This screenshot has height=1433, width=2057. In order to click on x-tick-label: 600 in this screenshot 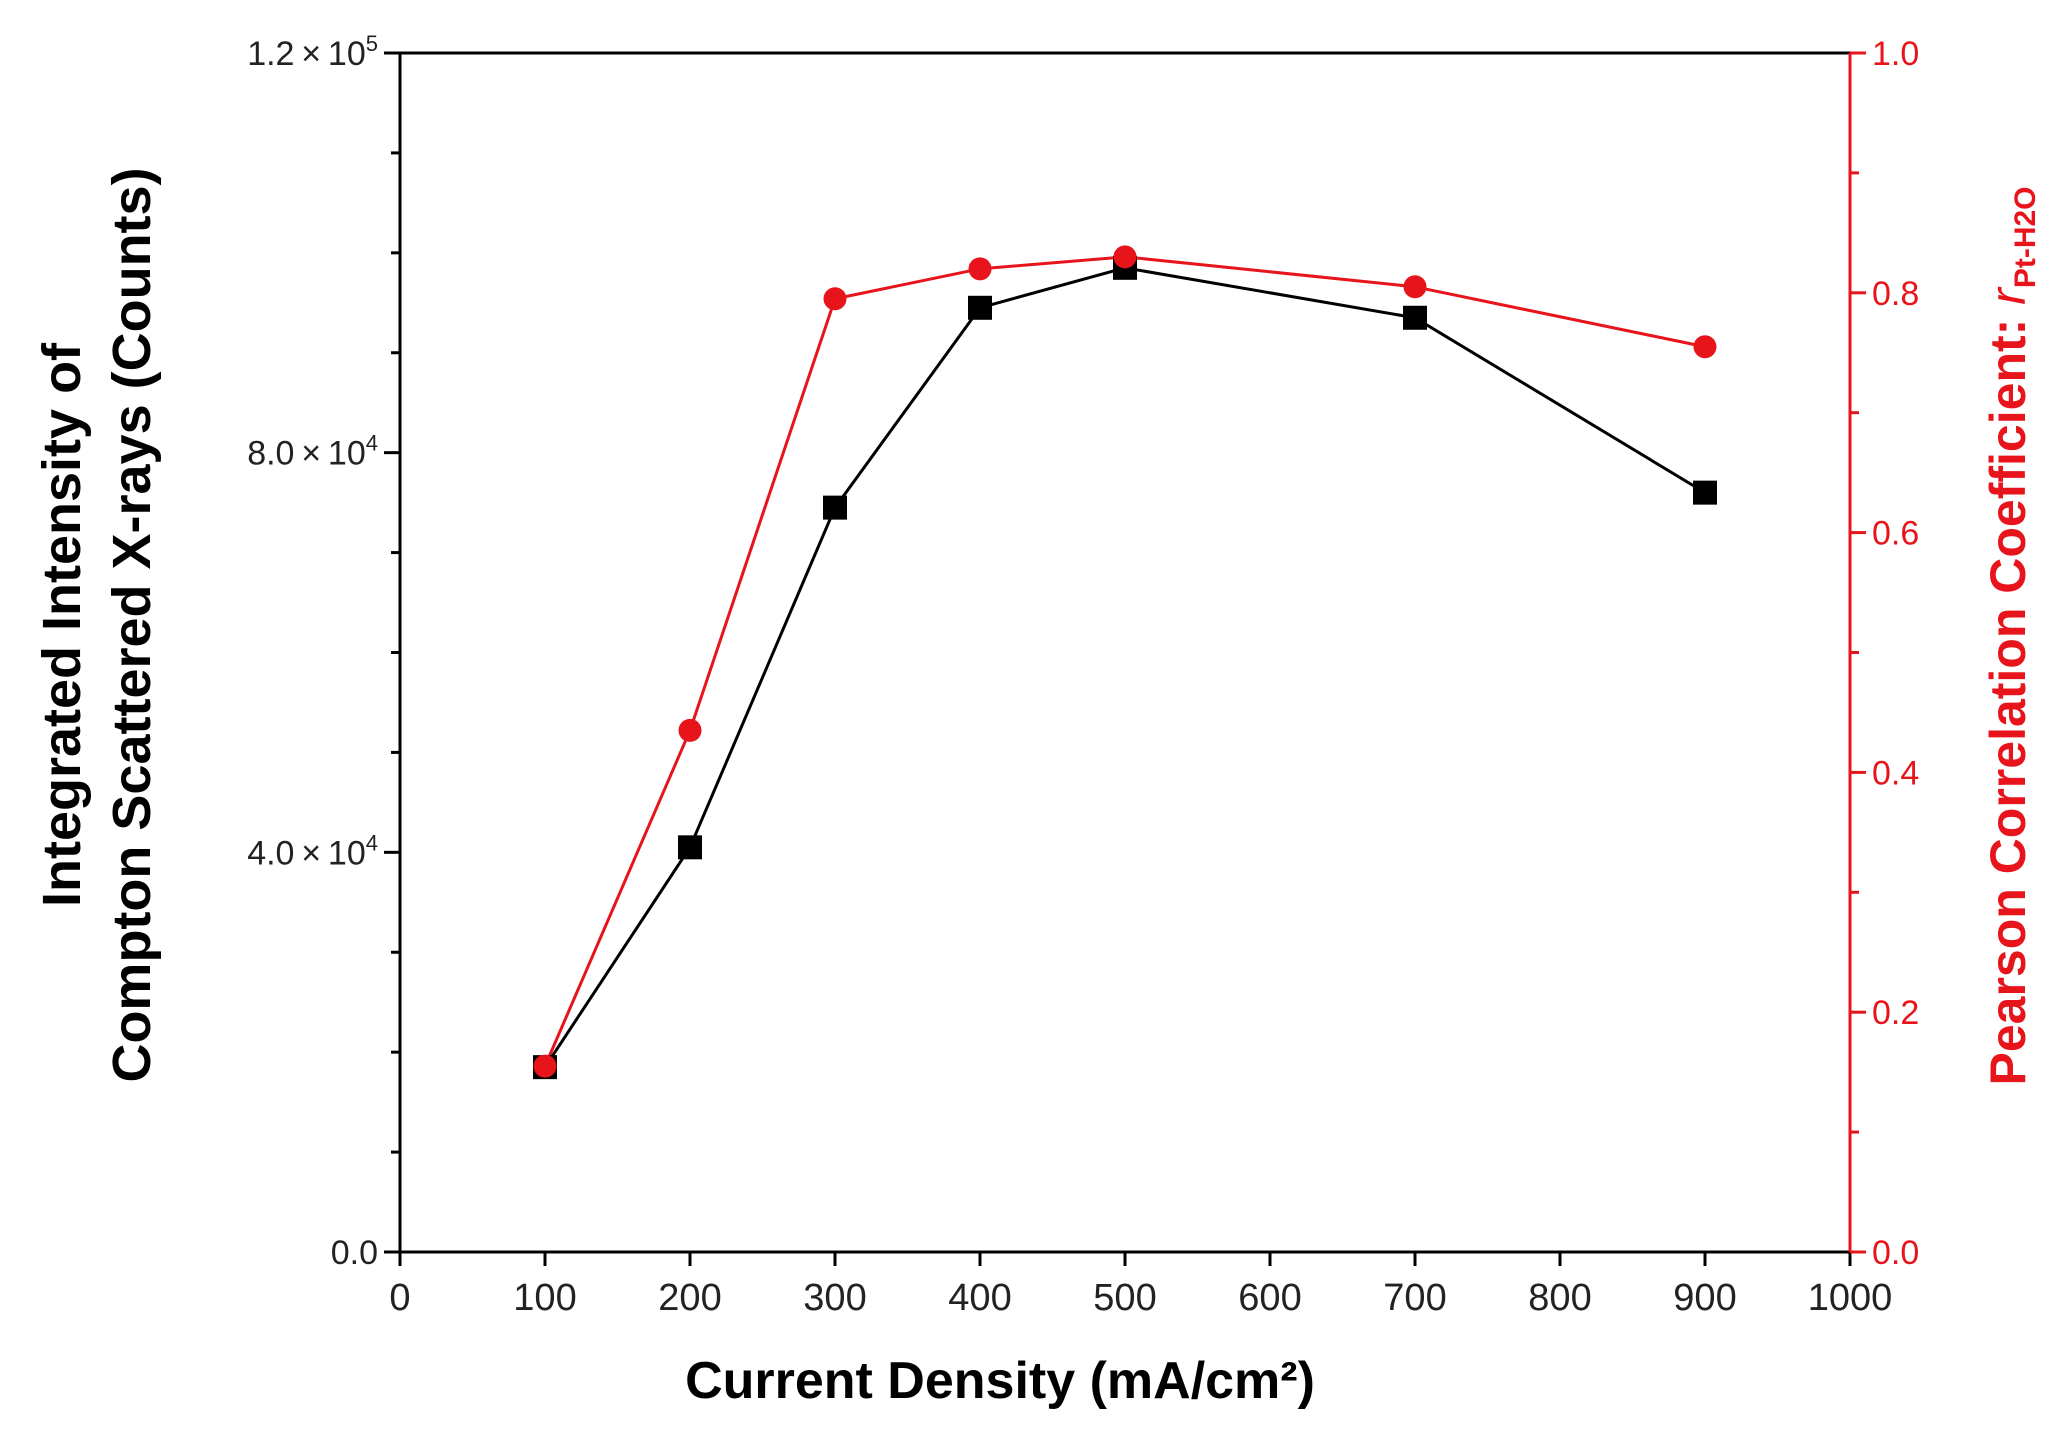, I will do `click(1269, 1298)`.